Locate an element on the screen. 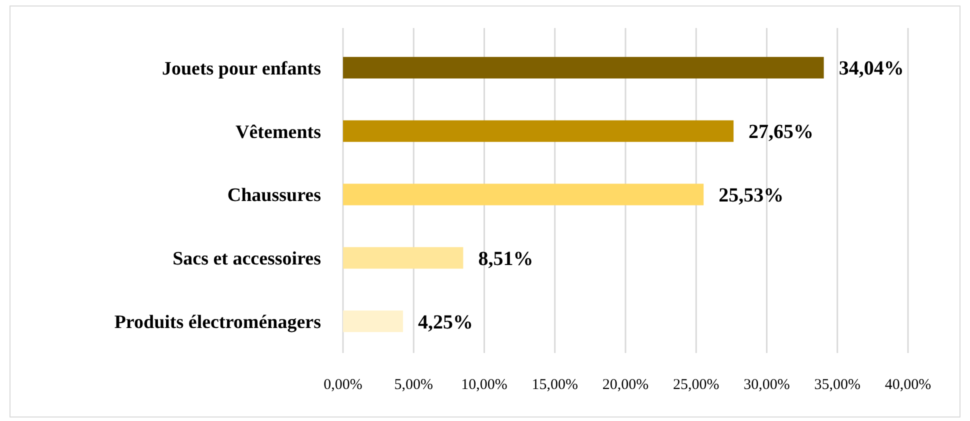 This screenshot has width=970, height=421. x-tick-label: 5,00% is located at coordinates (413, 385).